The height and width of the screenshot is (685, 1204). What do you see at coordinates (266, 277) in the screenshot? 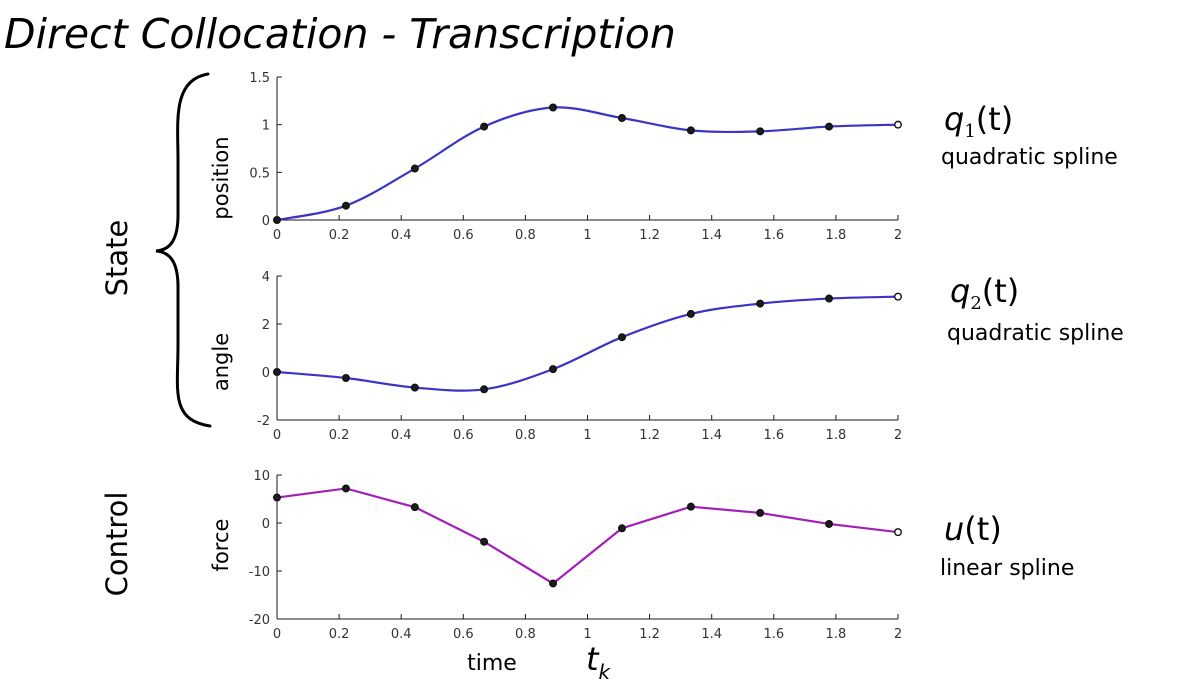
I see `y-tick-label: 4` at bounding box center [266, 277].